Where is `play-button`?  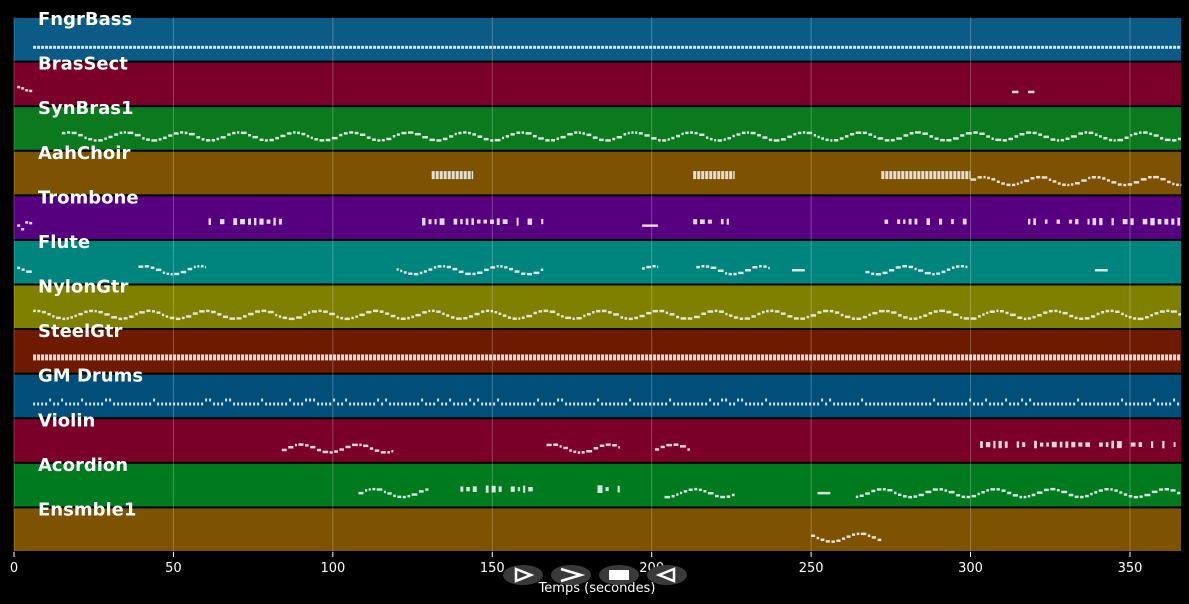 play-button is located at coordinates (523, 575).